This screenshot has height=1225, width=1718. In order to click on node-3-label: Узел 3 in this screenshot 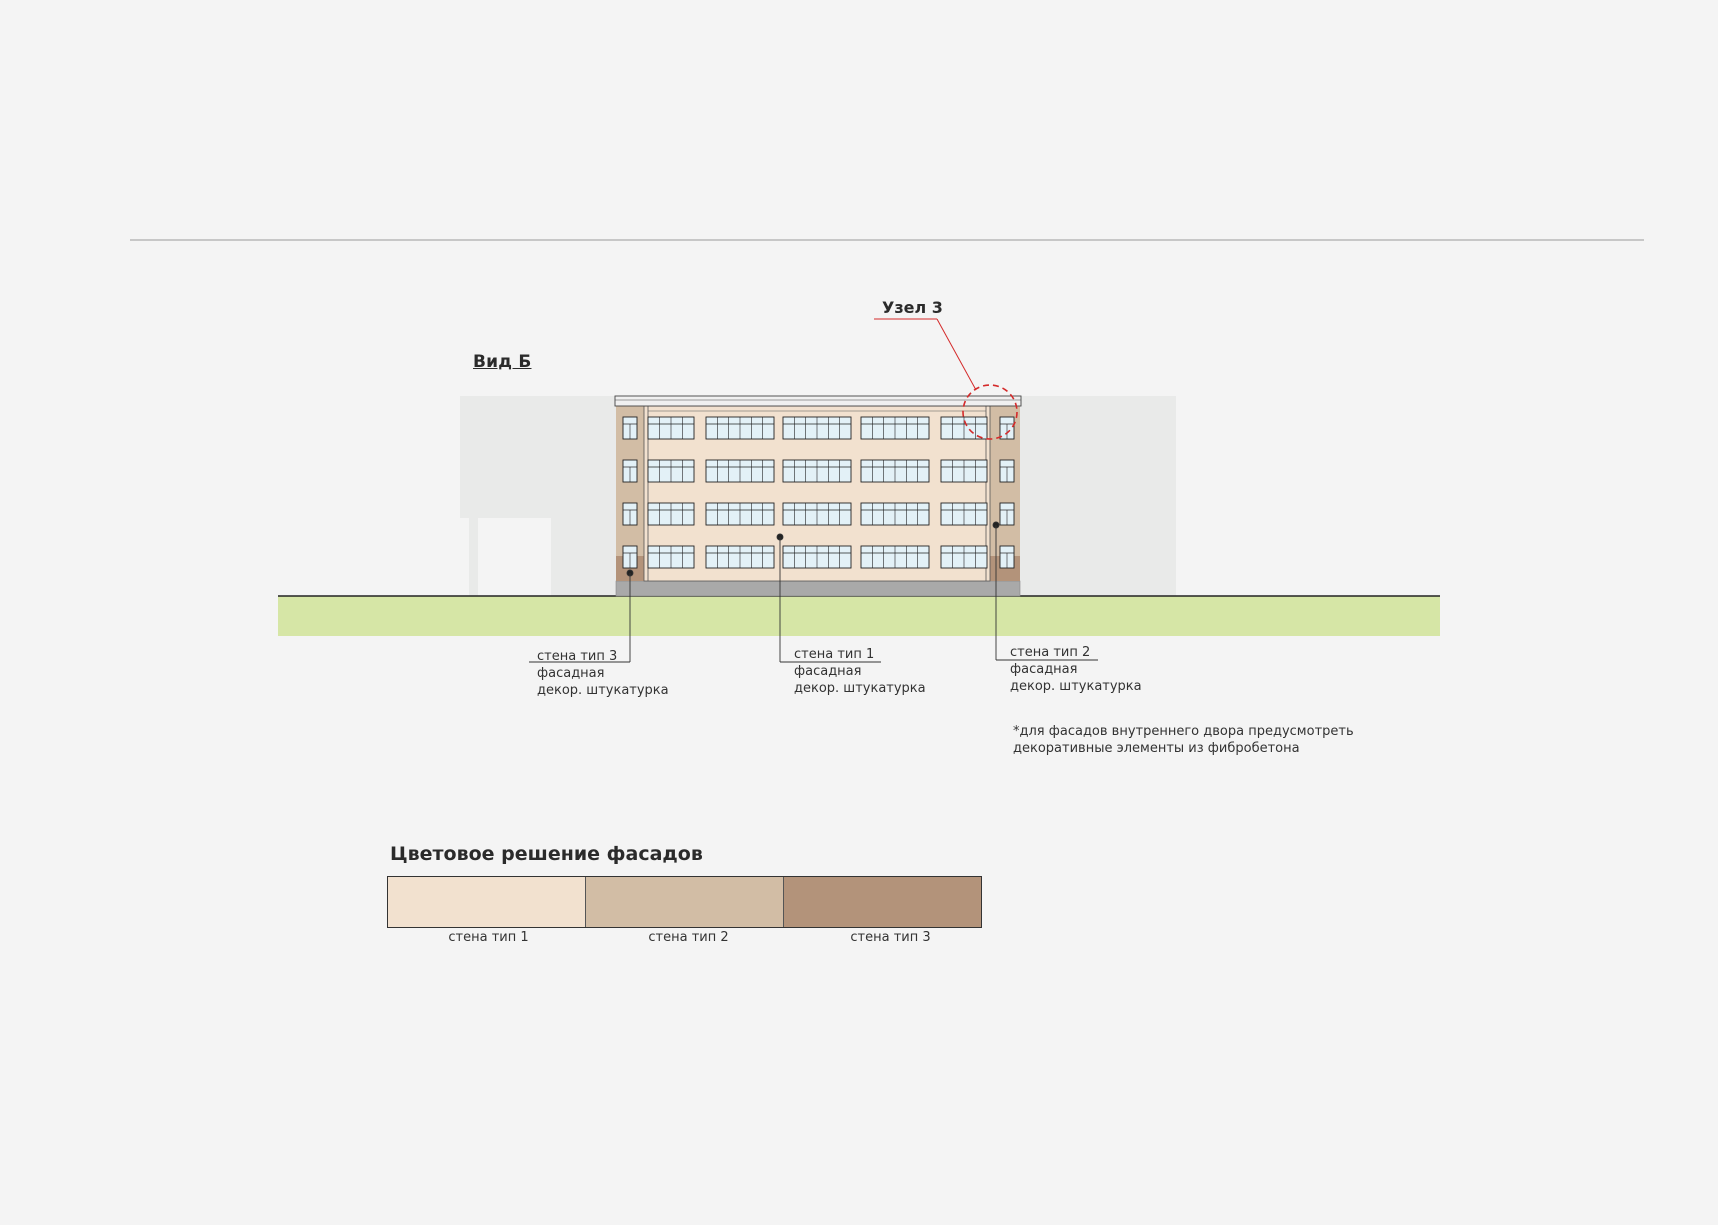, I will do `click(912, 307)`.